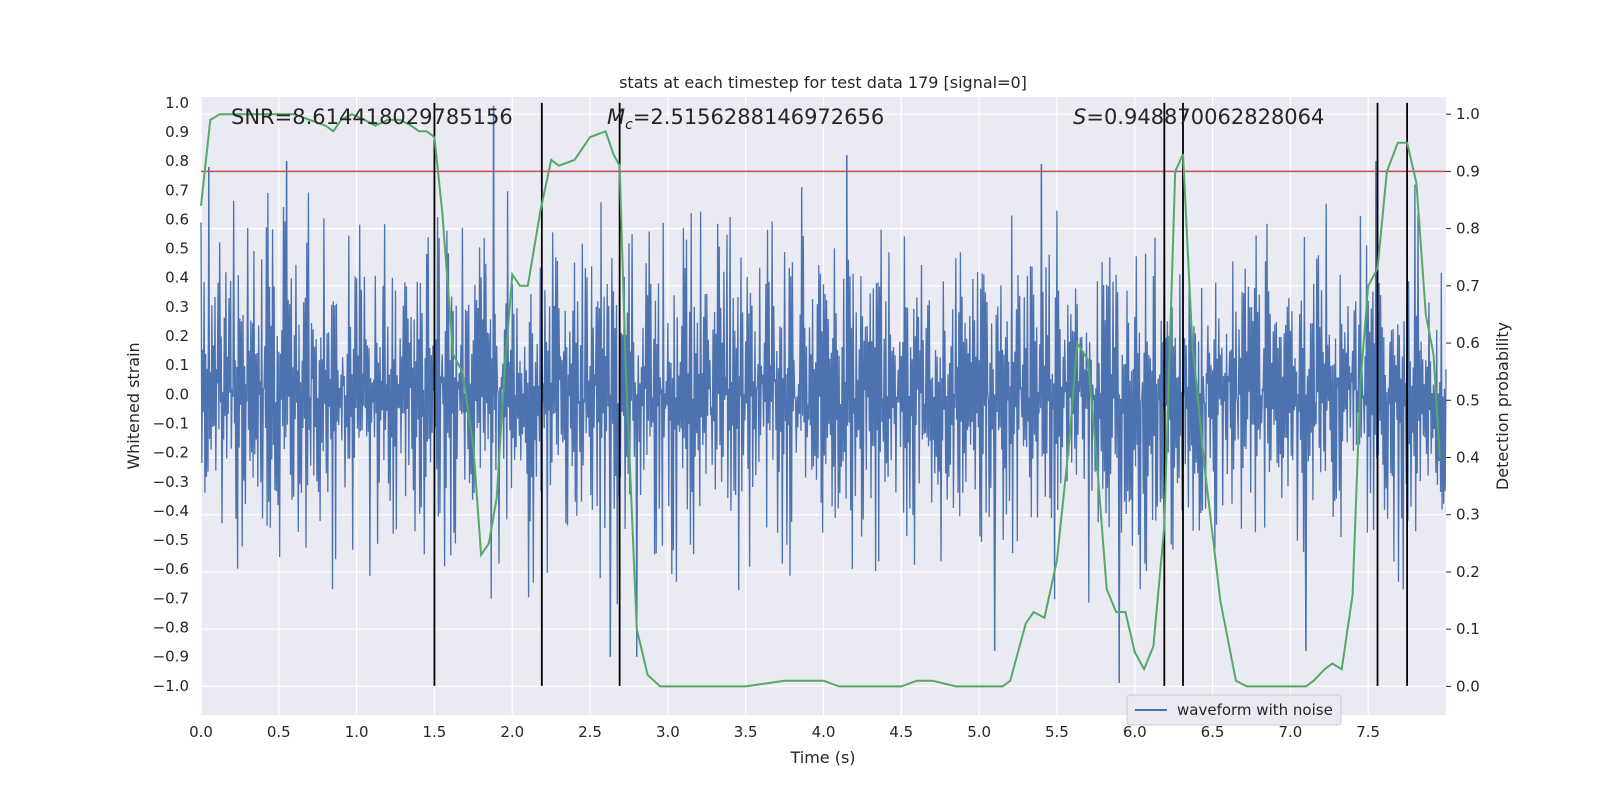 Image resolution: width=1600 pixels, height=800 pixels. I want to click on x-tick-label: 7.0, so click(1290, 732).